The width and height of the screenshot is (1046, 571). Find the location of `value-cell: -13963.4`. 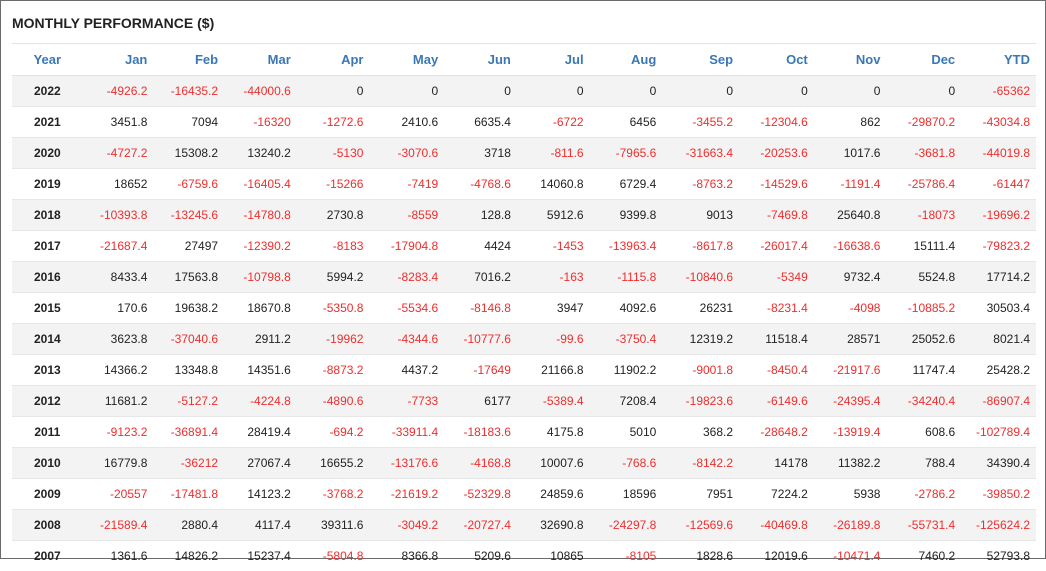

value-cell: -13963.4 is located at coordinates (626, 246).